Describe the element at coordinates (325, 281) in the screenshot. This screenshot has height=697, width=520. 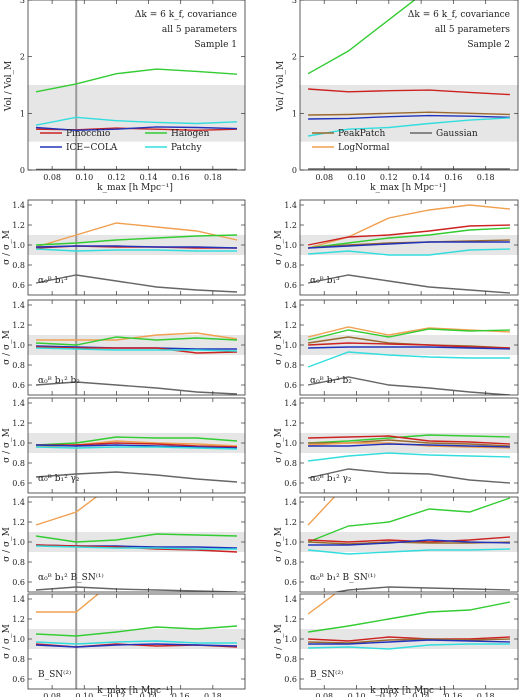
I see `parameter-label: α₀ᴮ b₁³` at that location.